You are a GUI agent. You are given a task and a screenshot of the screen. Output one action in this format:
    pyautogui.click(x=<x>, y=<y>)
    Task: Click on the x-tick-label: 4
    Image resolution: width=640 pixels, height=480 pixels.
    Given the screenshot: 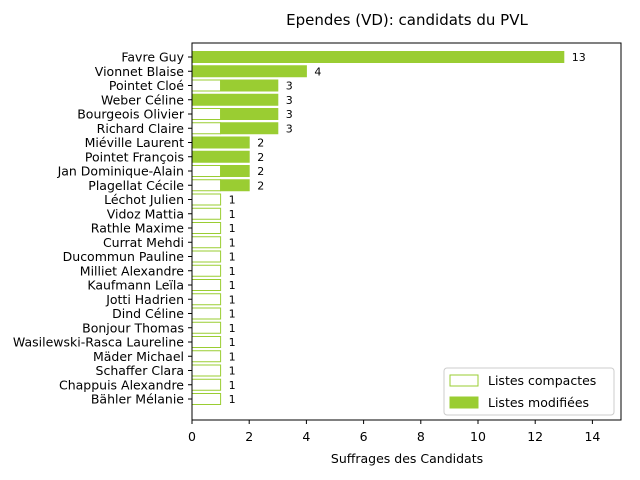 What is the action you would take?
    pyautogui.click(x=306, y=436)
    